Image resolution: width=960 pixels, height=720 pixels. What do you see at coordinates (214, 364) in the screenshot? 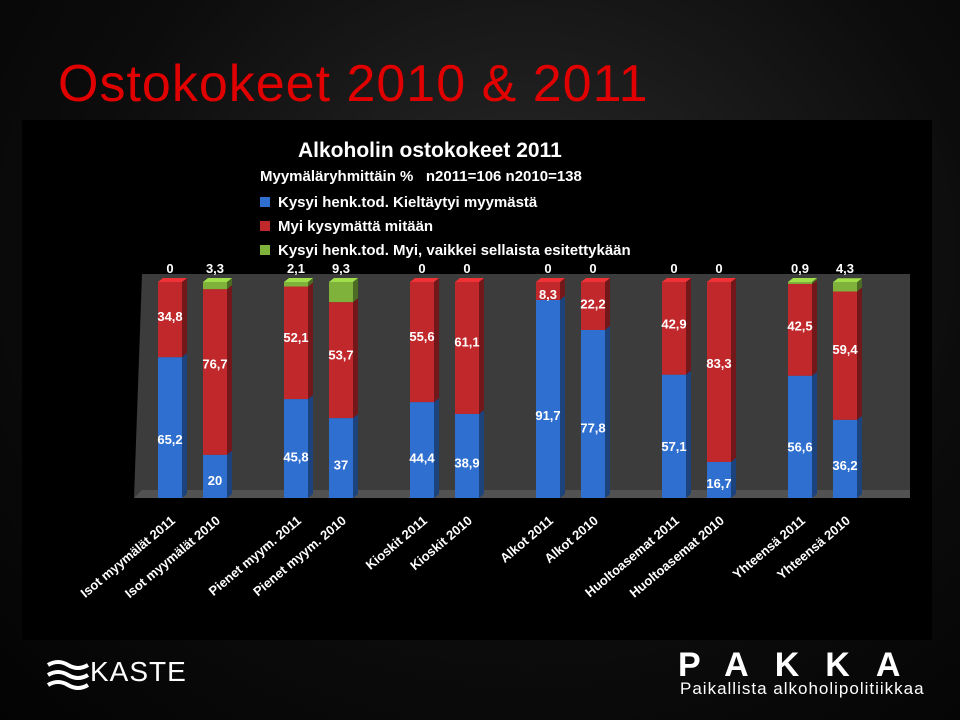
I see `data-label: 76,7` at bounding box center [214, 364].